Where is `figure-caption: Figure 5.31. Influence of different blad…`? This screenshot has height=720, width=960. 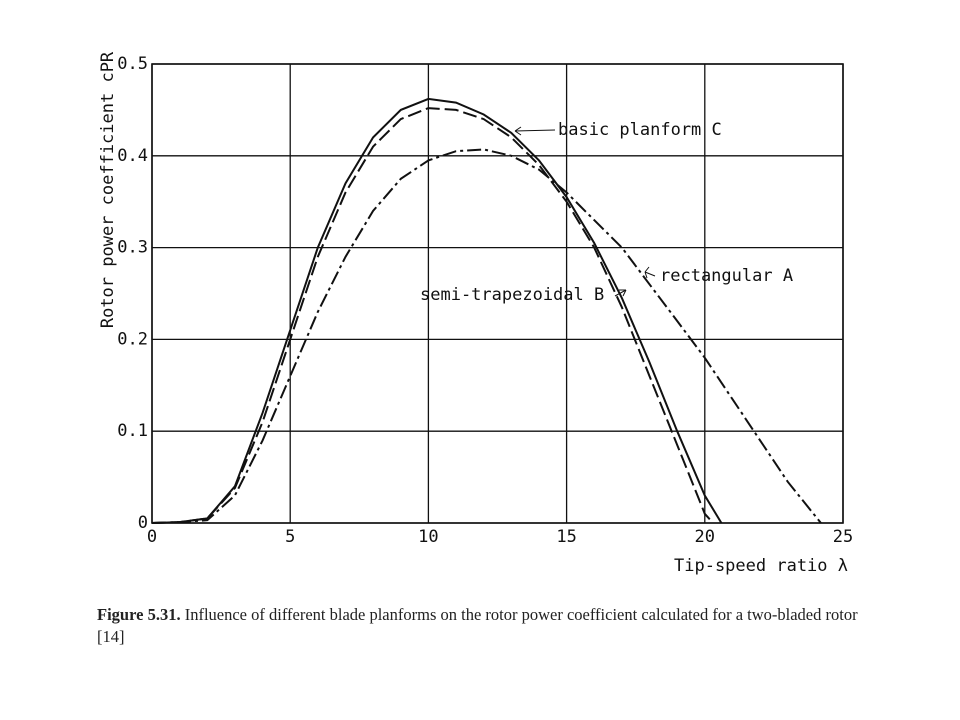
figure-caption: Figure 5.31. Influence of different blad… is located at coordinates (482, 626).